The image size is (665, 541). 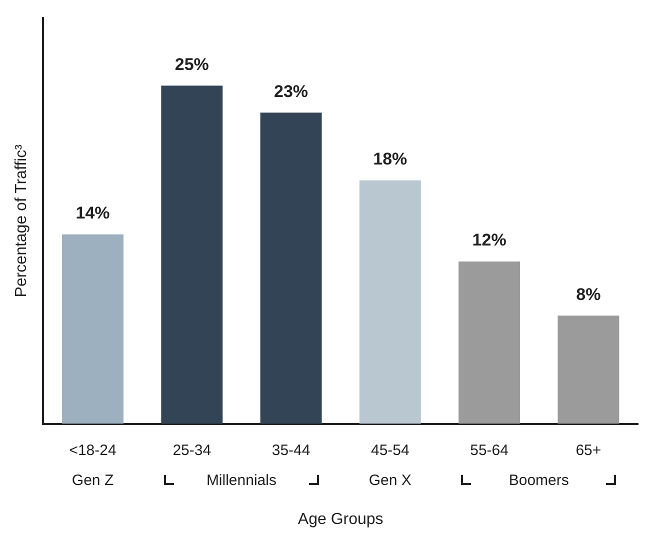 I want to click on data-label: 8%, so click(x=588, y=294).